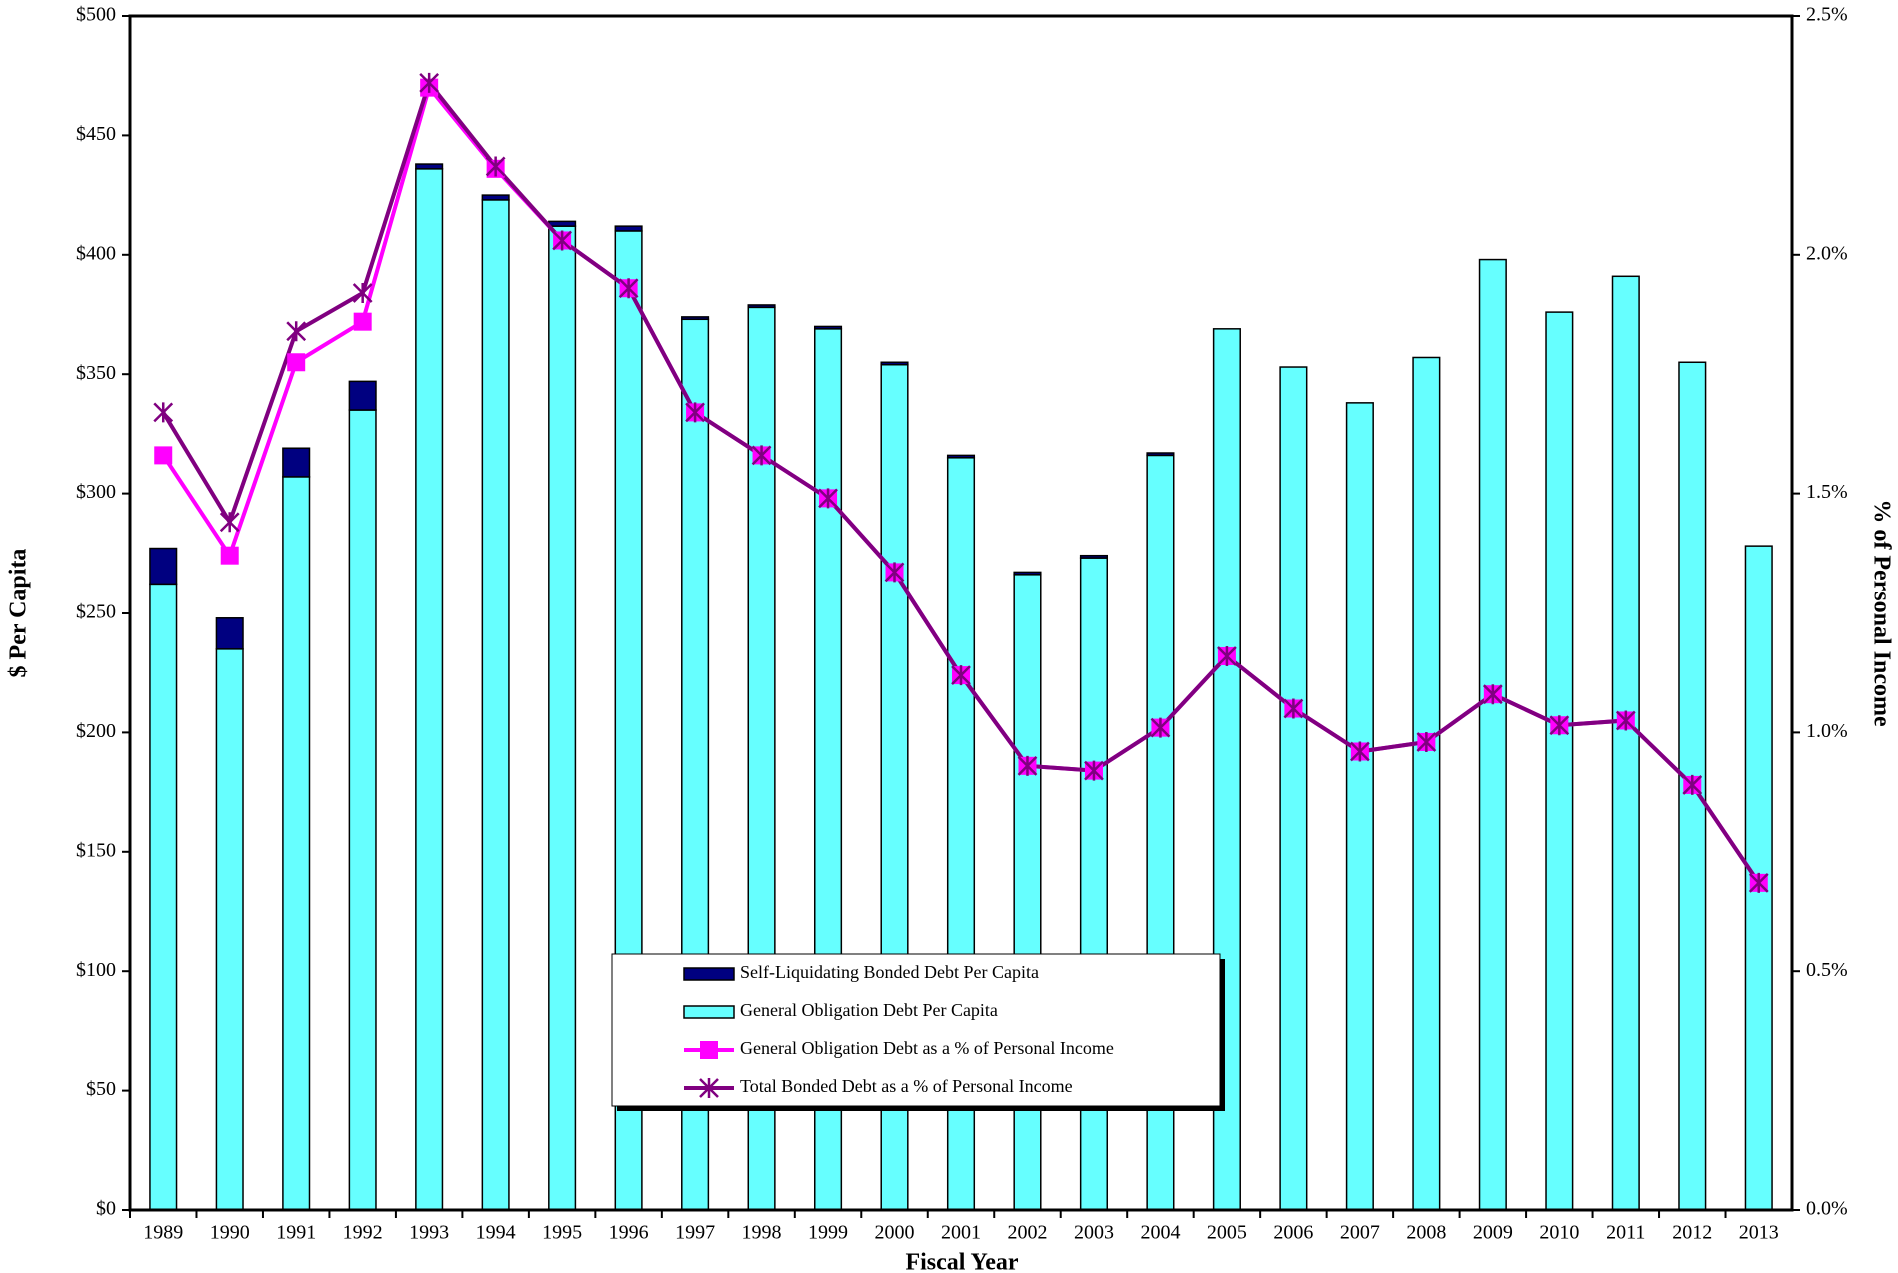 This screenshot has height=1273, width=1898. Describe the element at coordinates (1160, 1233) in the screenshot. I see `x-tick-label: 2004` at that location.